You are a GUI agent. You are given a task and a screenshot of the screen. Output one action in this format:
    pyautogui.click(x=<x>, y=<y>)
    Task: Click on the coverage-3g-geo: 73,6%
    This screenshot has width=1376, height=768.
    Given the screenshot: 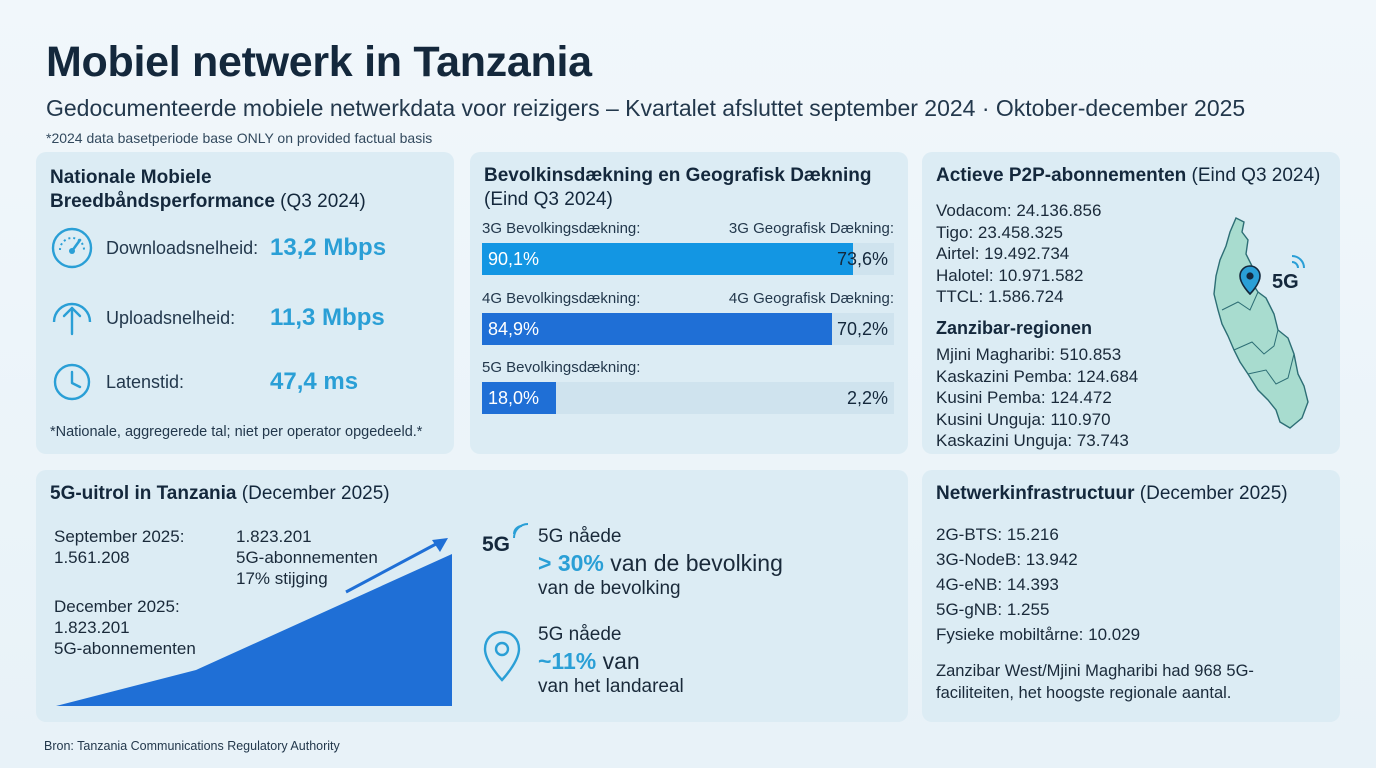 What is the action you would take?
    pyautogui.click(x=862, y=259)
    